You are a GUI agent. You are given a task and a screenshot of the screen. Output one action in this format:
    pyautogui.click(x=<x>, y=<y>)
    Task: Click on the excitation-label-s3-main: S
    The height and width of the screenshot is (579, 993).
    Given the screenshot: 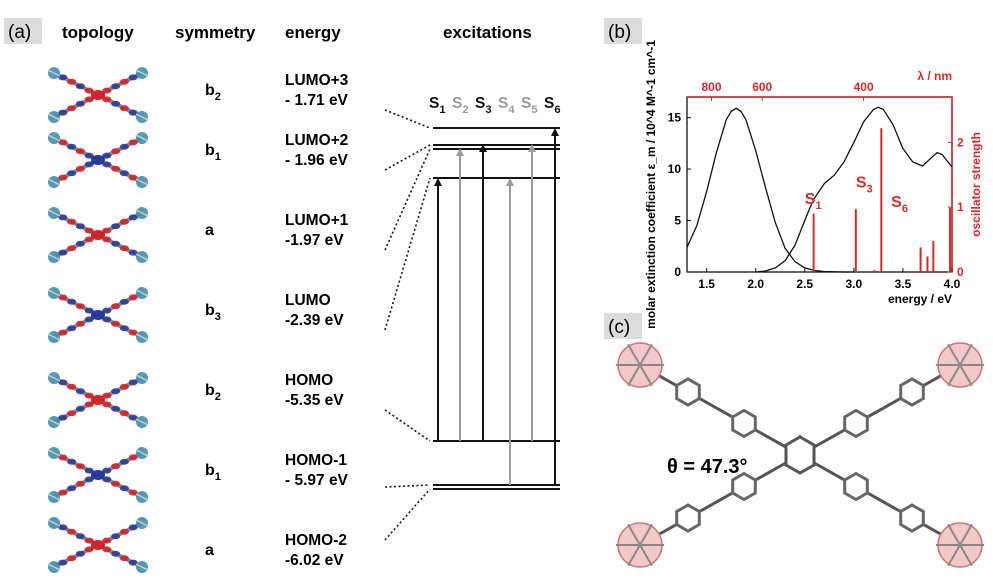 What is the action you would take?
    pyautogui.click(x=480, y=103)
    